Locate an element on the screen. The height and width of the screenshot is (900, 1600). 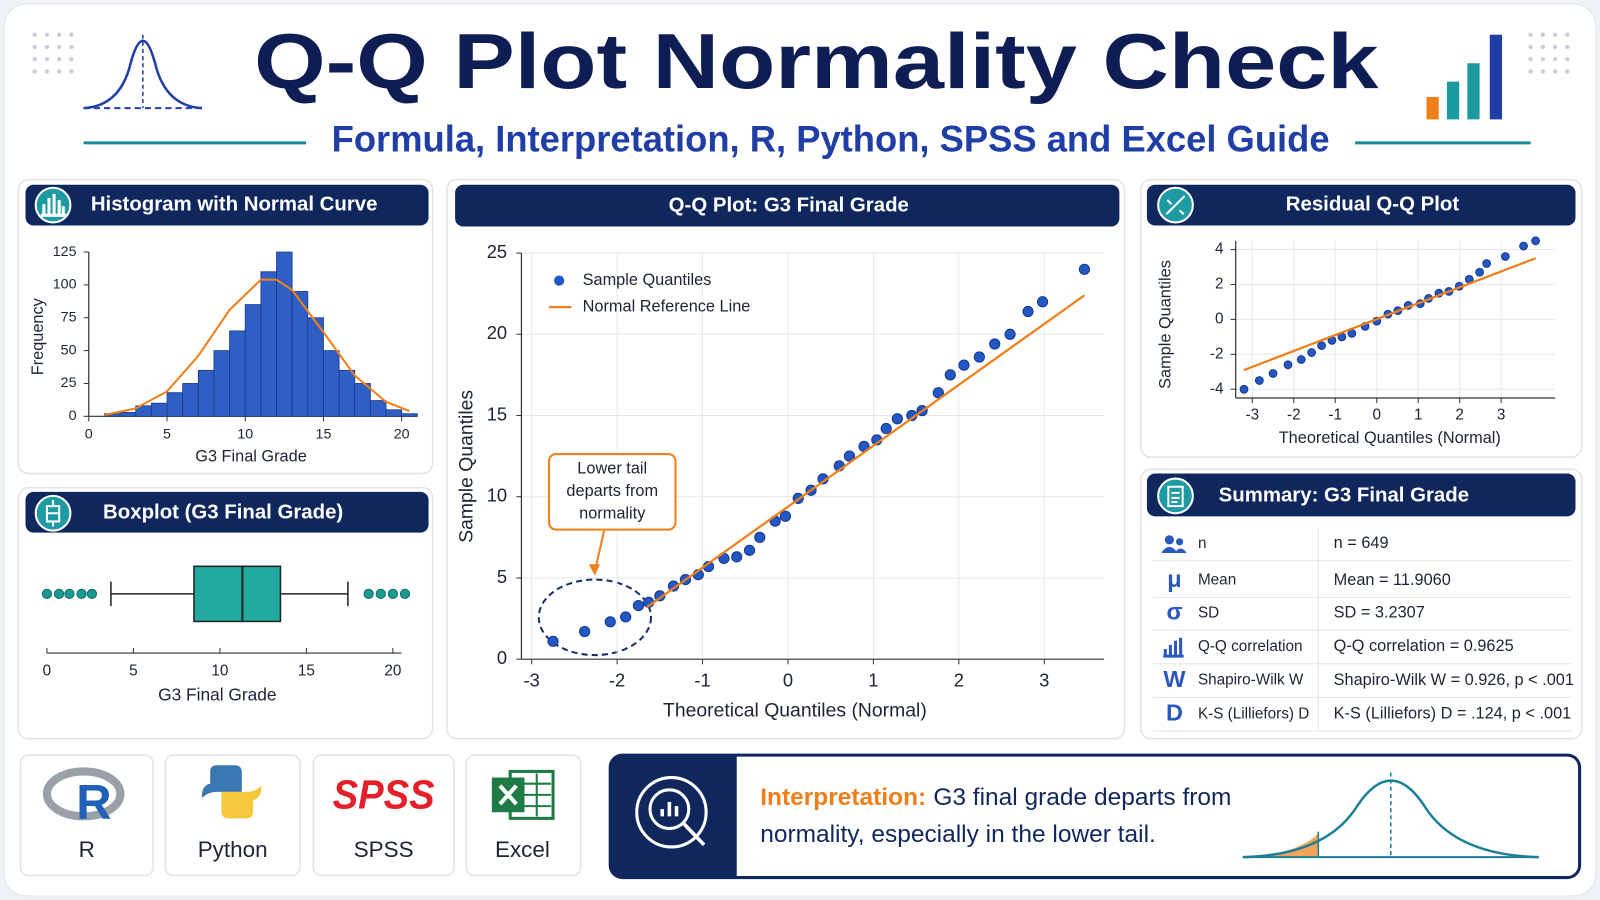
x-tick-label: -3 is located at coordinates (1252, 414).